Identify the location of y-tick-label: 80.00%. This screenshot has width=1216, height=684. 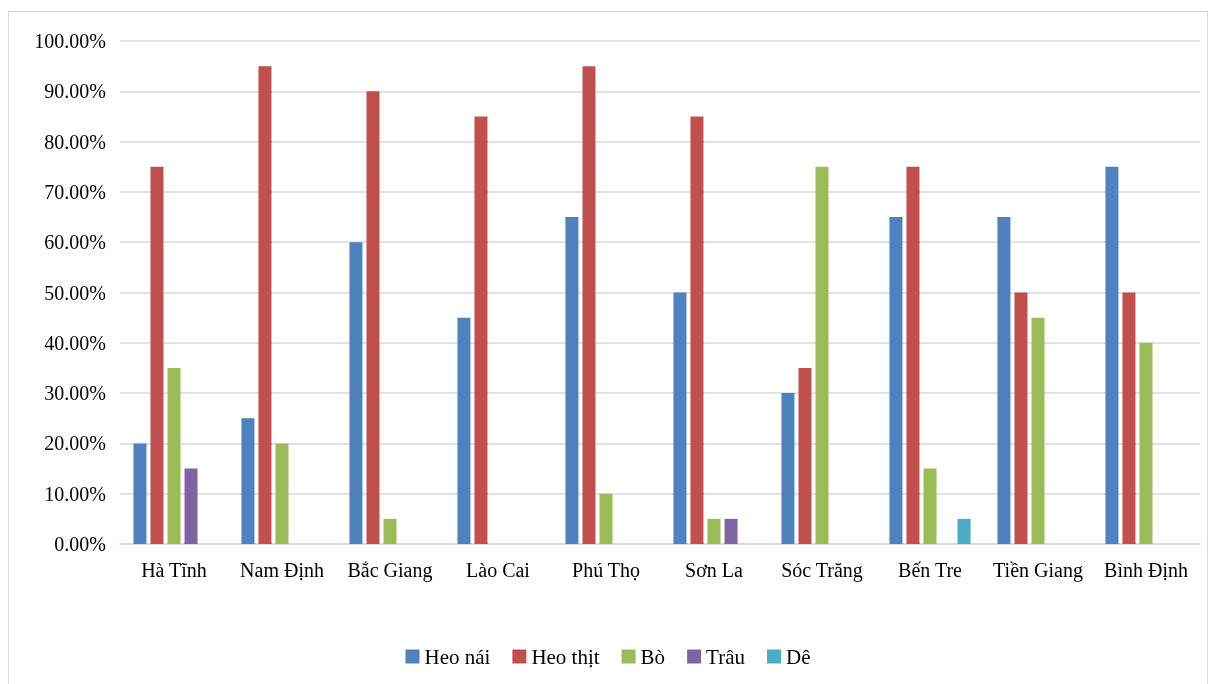
(75, 141).